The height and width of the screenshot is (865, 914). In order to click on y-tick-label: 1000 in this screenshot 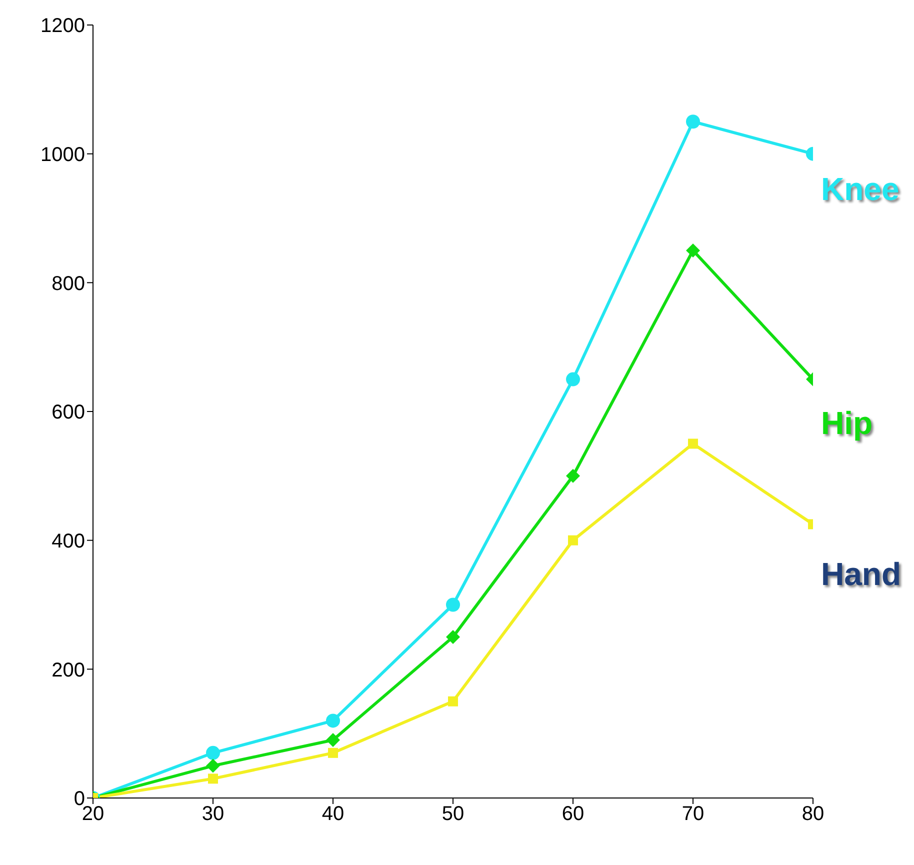, I will do `click(62, 155)`.